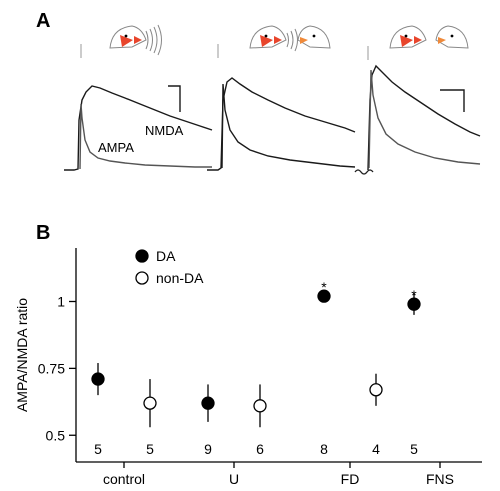 The height and width of the screenshot is (491, 500). What do you see at coordinates (43, 233) in the screenshot?
I see `panel-b-letter: B` at bounding box center [43, 233].